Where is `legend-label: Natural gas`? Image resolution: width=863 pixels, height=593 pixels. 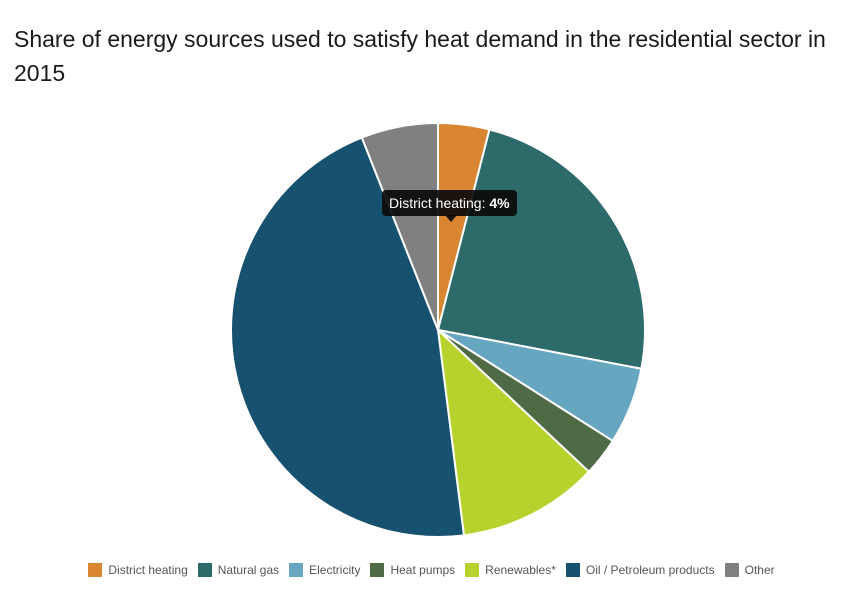
legend-label: Natural gas is located at coordinates (248, 570).